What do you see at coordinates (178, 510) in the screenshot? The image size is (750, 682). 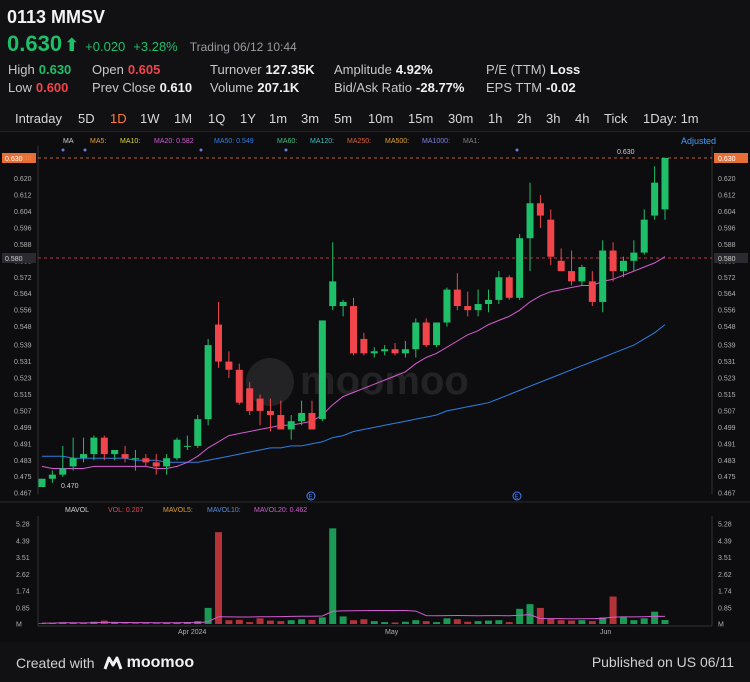 I see `mavol5-legend: MAVOL5:` at bounding box center [178, 510].